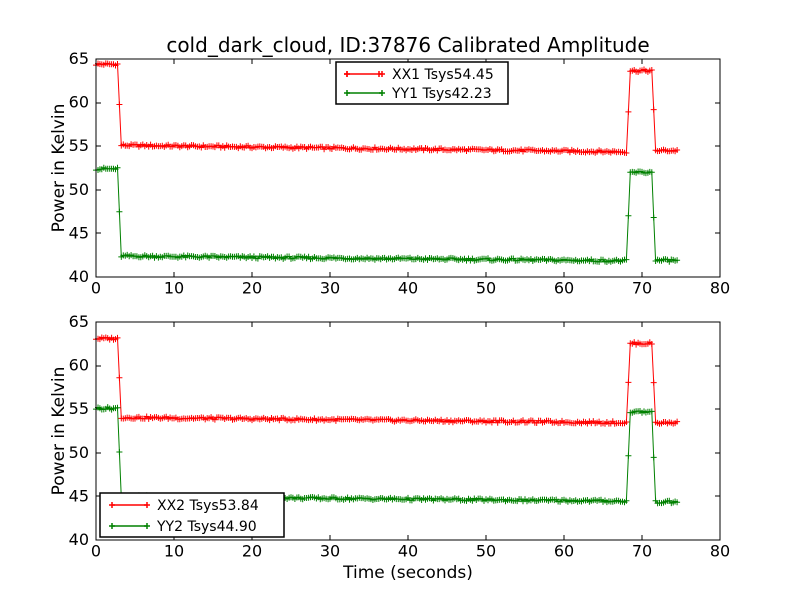 This screenshot has width=800, height=600. What do you see at coordinates (208, 506) in the screenshot?
I see `legend-bottom-entry-xx2: XX2 Tsys53.84` at bounding box center [208, 506].